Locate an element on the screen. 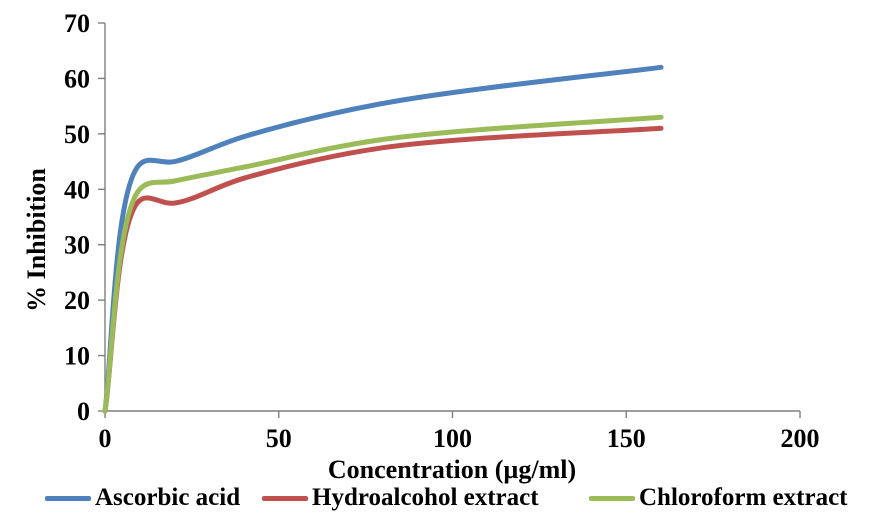  y-tick-label: 60 is located at coordinates (77, 78).